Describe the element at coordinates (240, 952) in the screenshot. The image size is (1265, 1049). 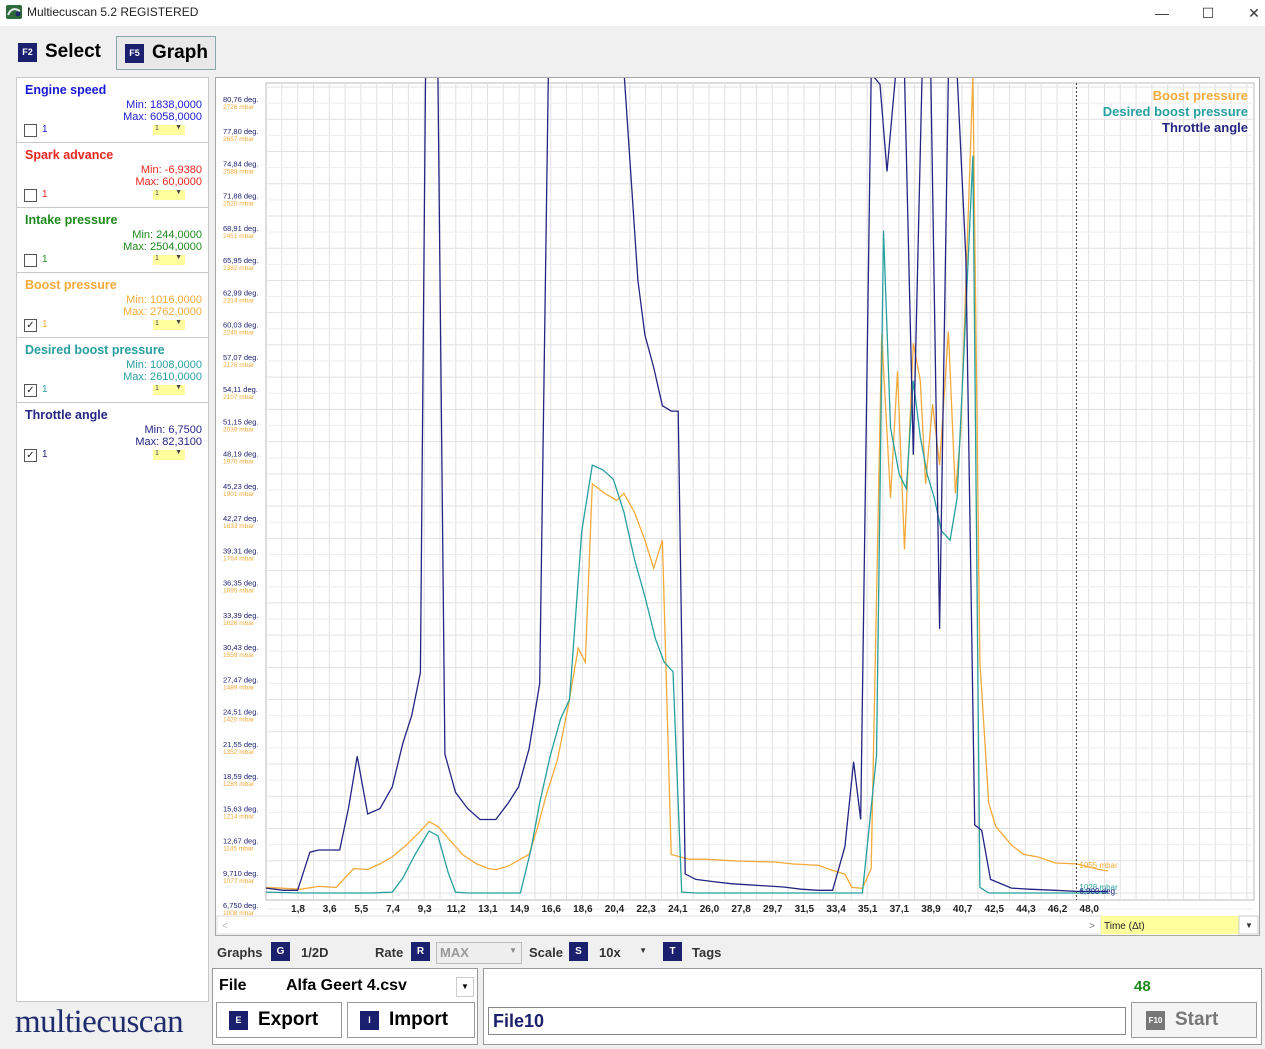
I see `graphs-label: Graphs` at that location.